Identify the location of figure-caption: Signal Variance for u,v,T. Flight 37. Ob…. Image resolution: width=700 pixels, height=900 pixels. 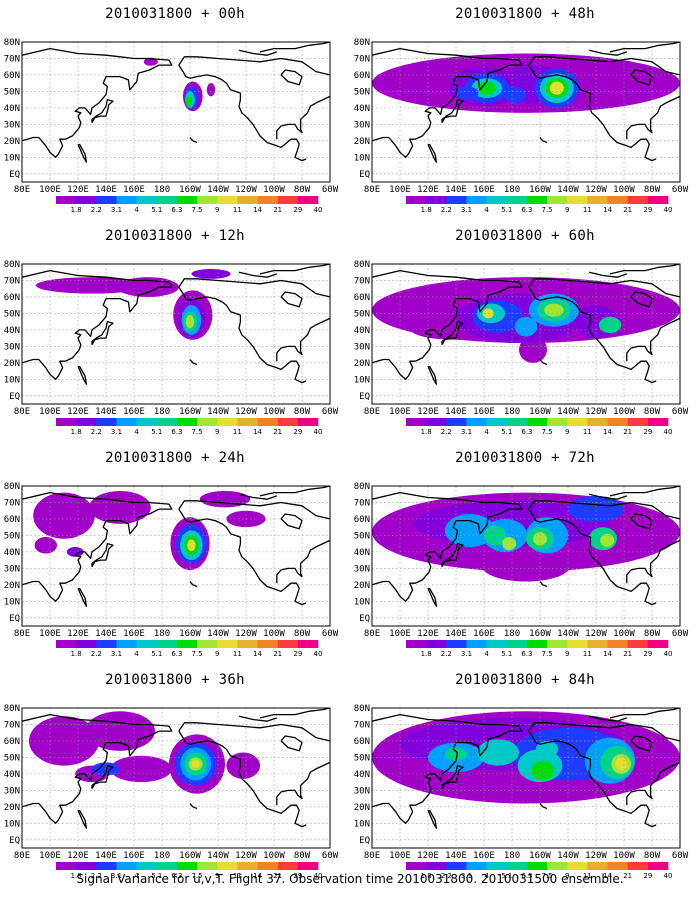
(350, 879).